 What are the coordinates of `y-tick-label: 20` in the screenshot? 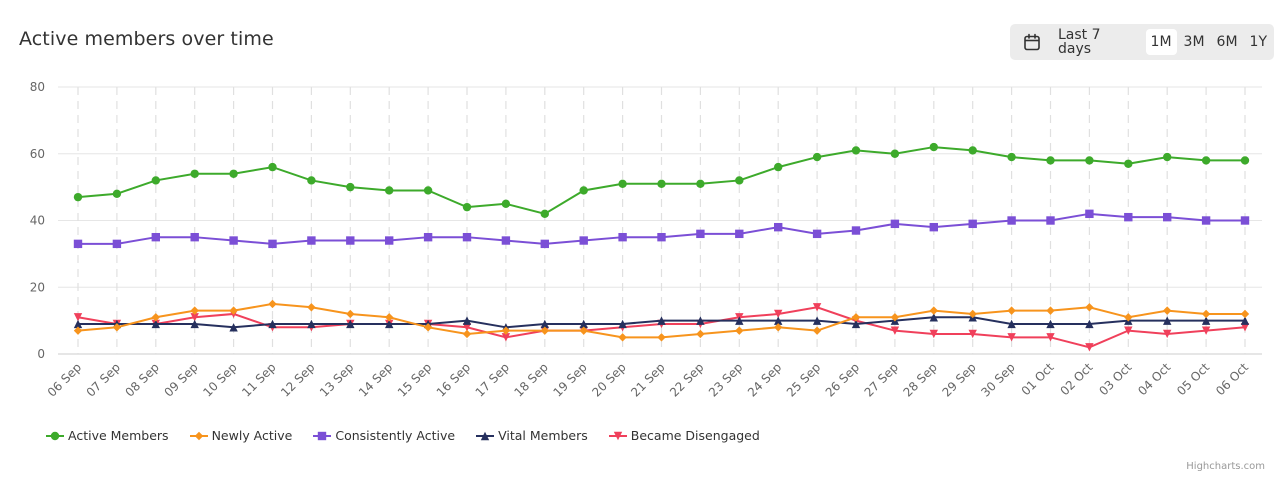 It's located at (37, 287).